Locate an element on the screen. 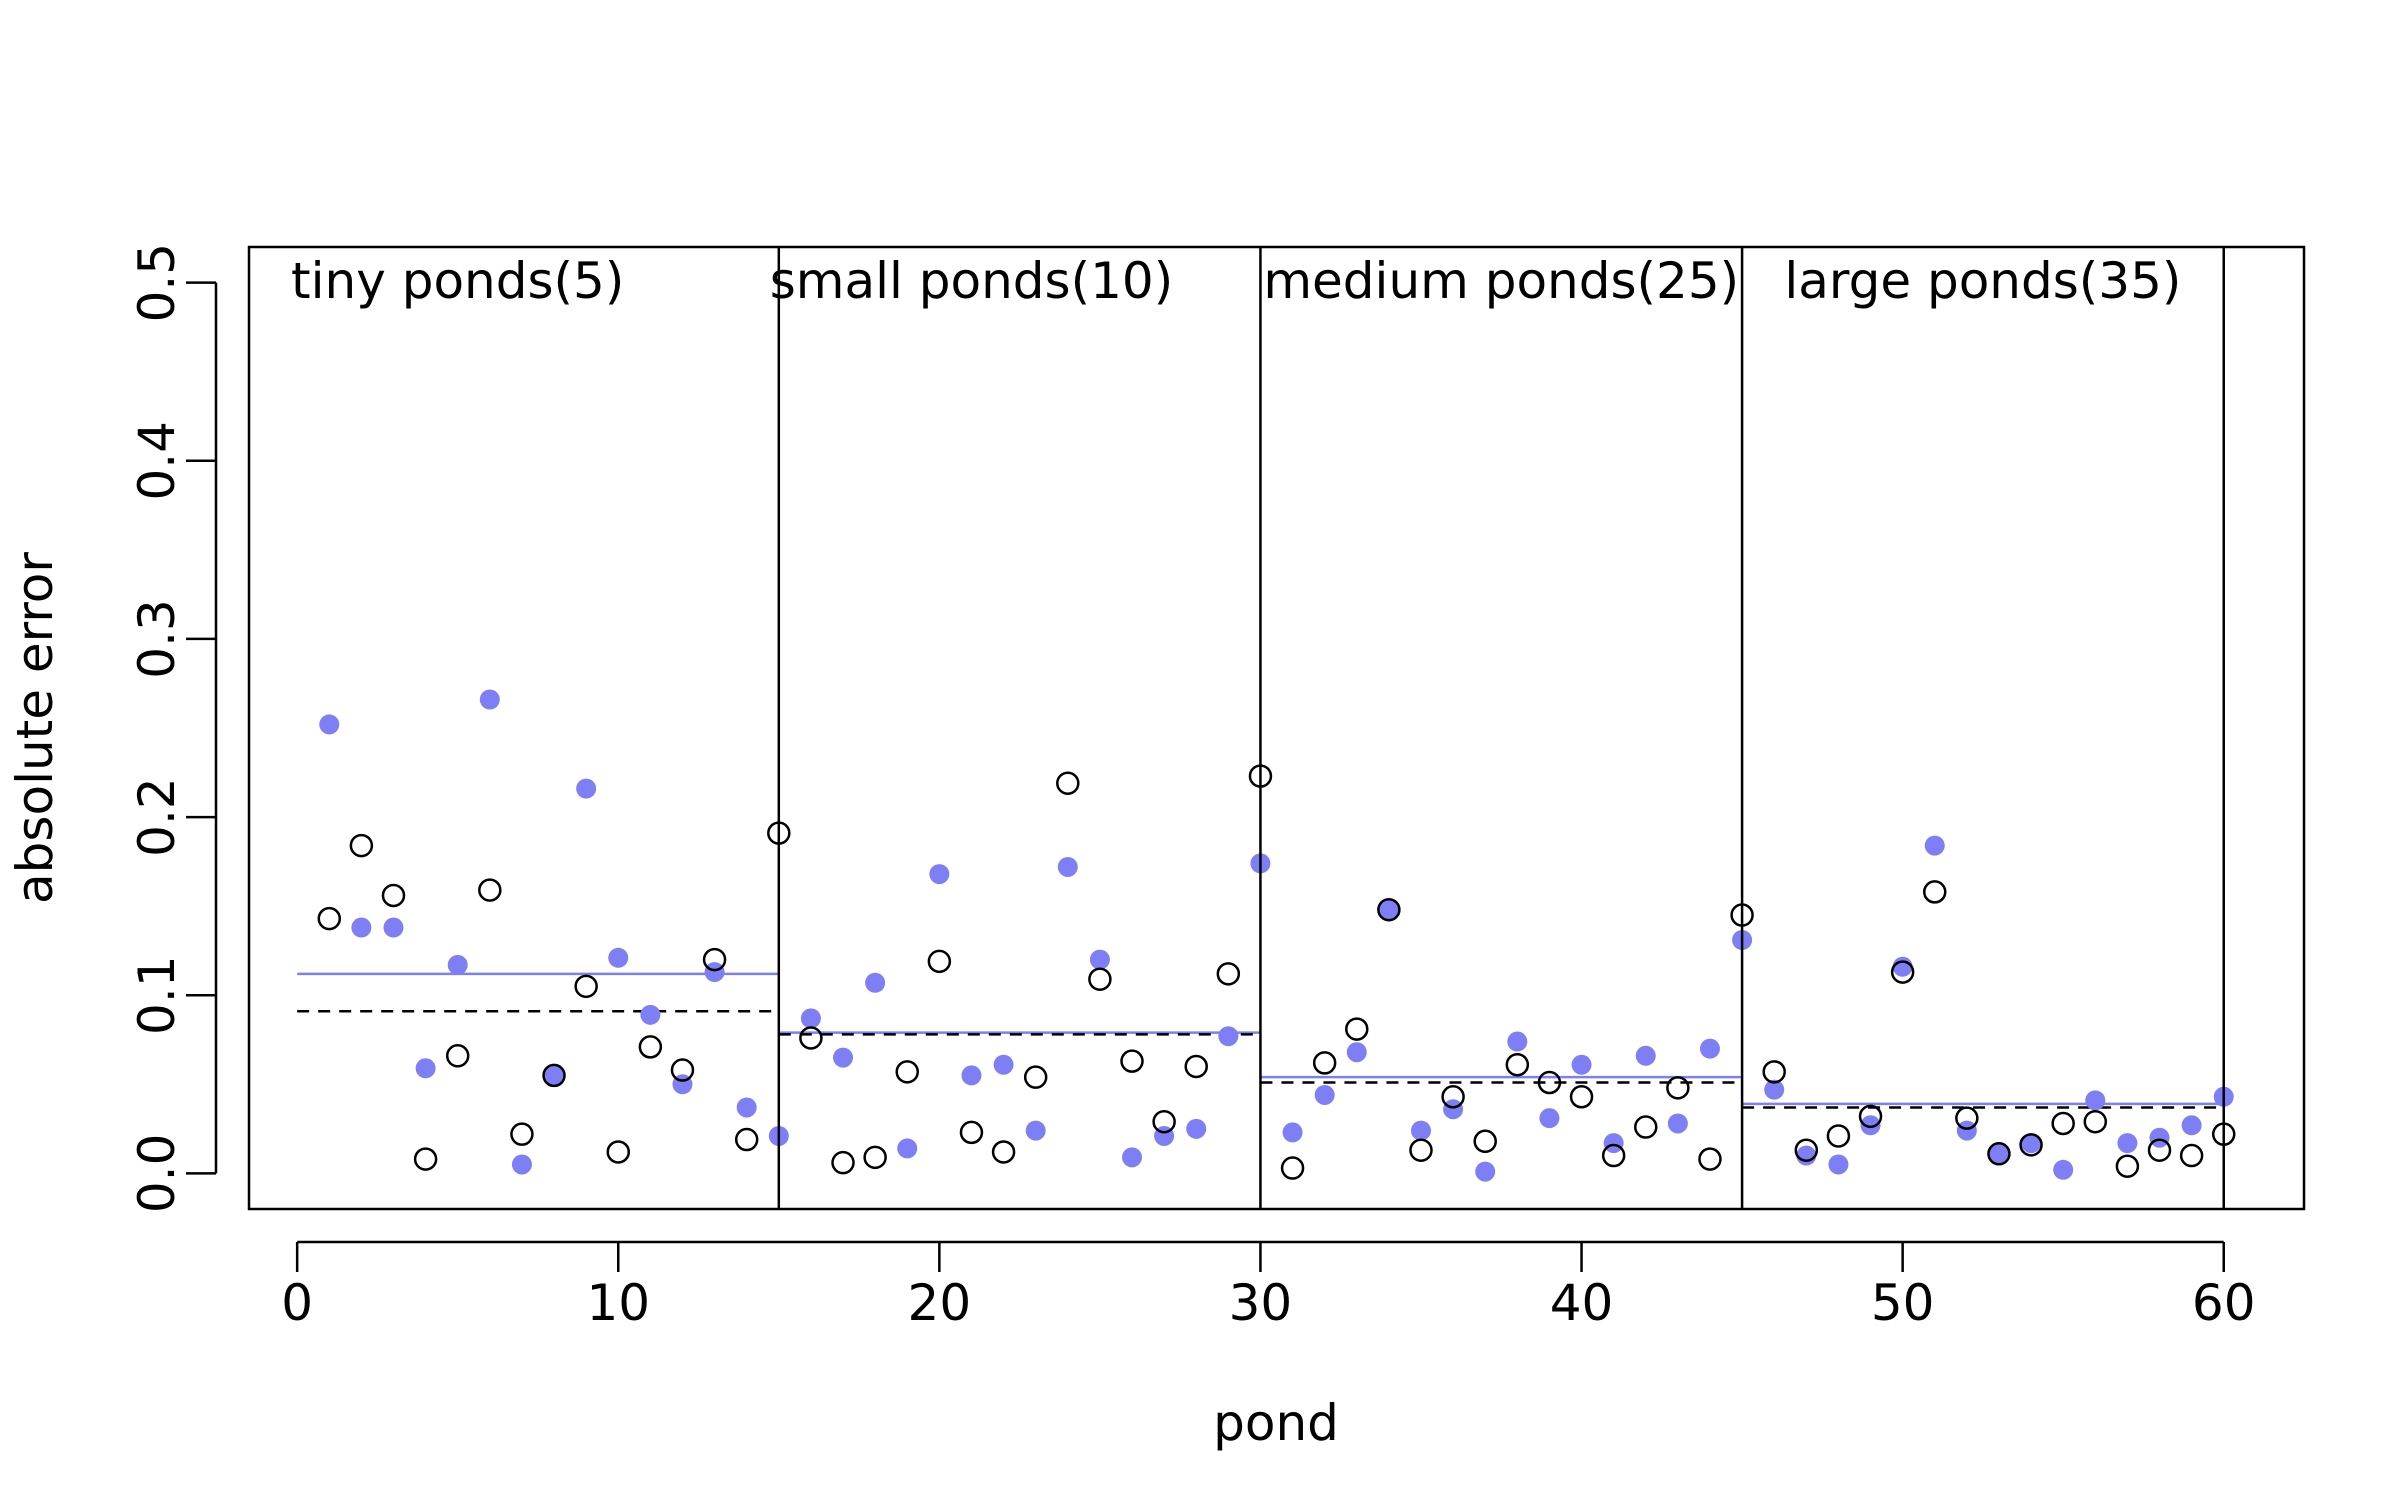 The height and width of the screenshot is (1500, 2400). y-tick-label: 0.5 is located at coordinates (157, 283).